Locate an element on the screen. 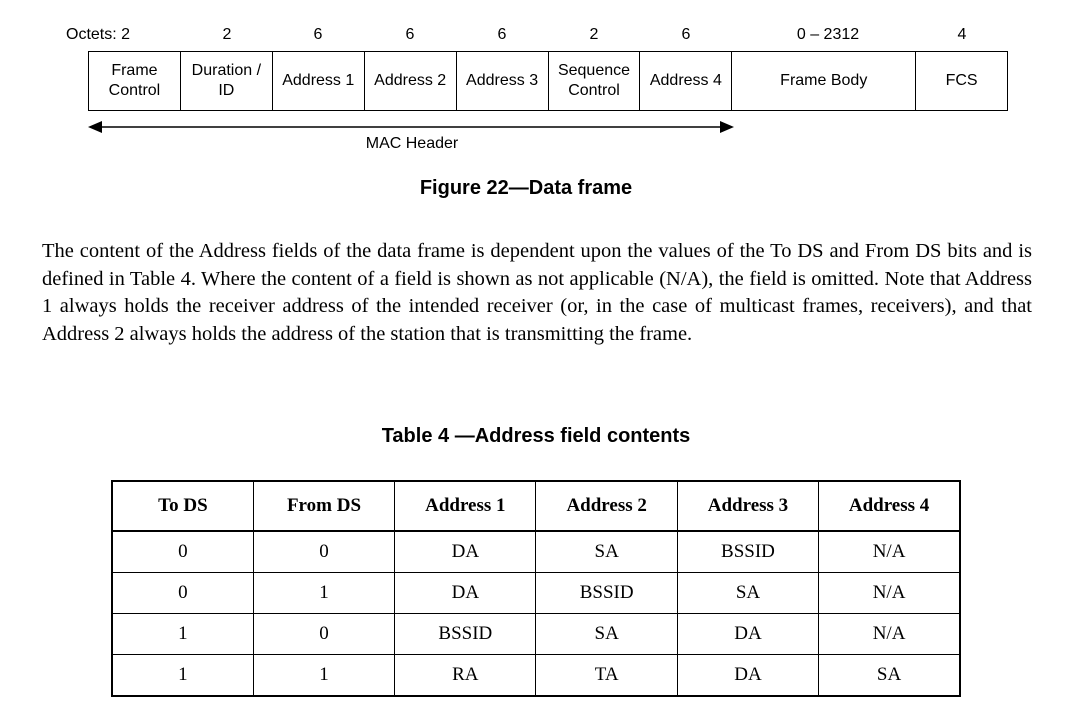 The height and width of the screenshot is (709, 1074). mac-header-label: MAC Header is located at coordinates (412, 143).